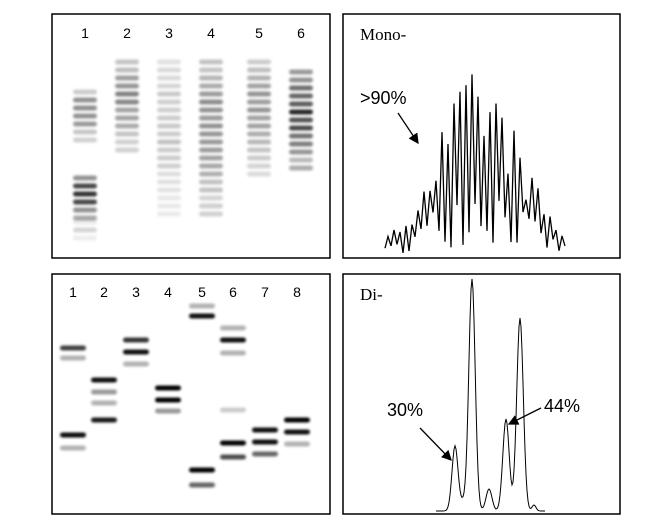  Describe the element at coordinates (371, 294) in the screenshot. I see `panel-label: Di-` at that location.